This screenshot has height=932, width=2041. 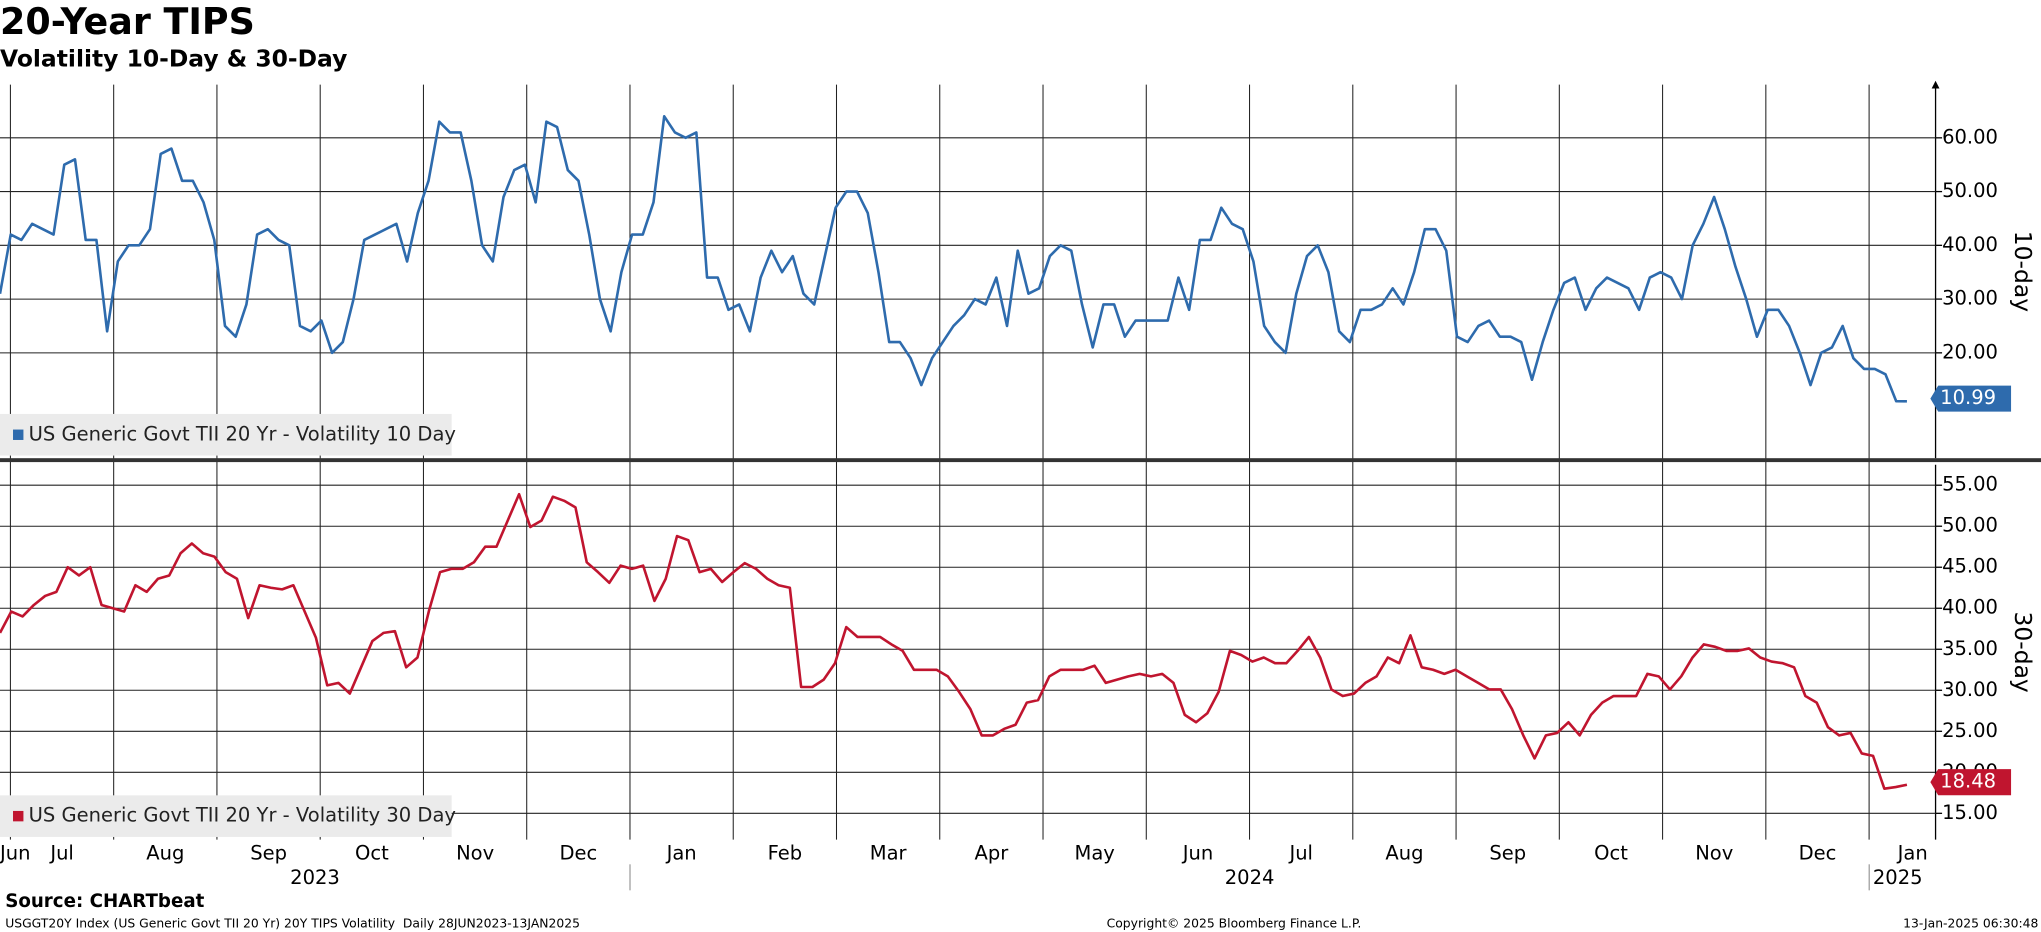 What do you see at coordinates (1970, 351) in the screenshot?
I see `y-tick-label: 20.00` at bounding box center [1970, 351].